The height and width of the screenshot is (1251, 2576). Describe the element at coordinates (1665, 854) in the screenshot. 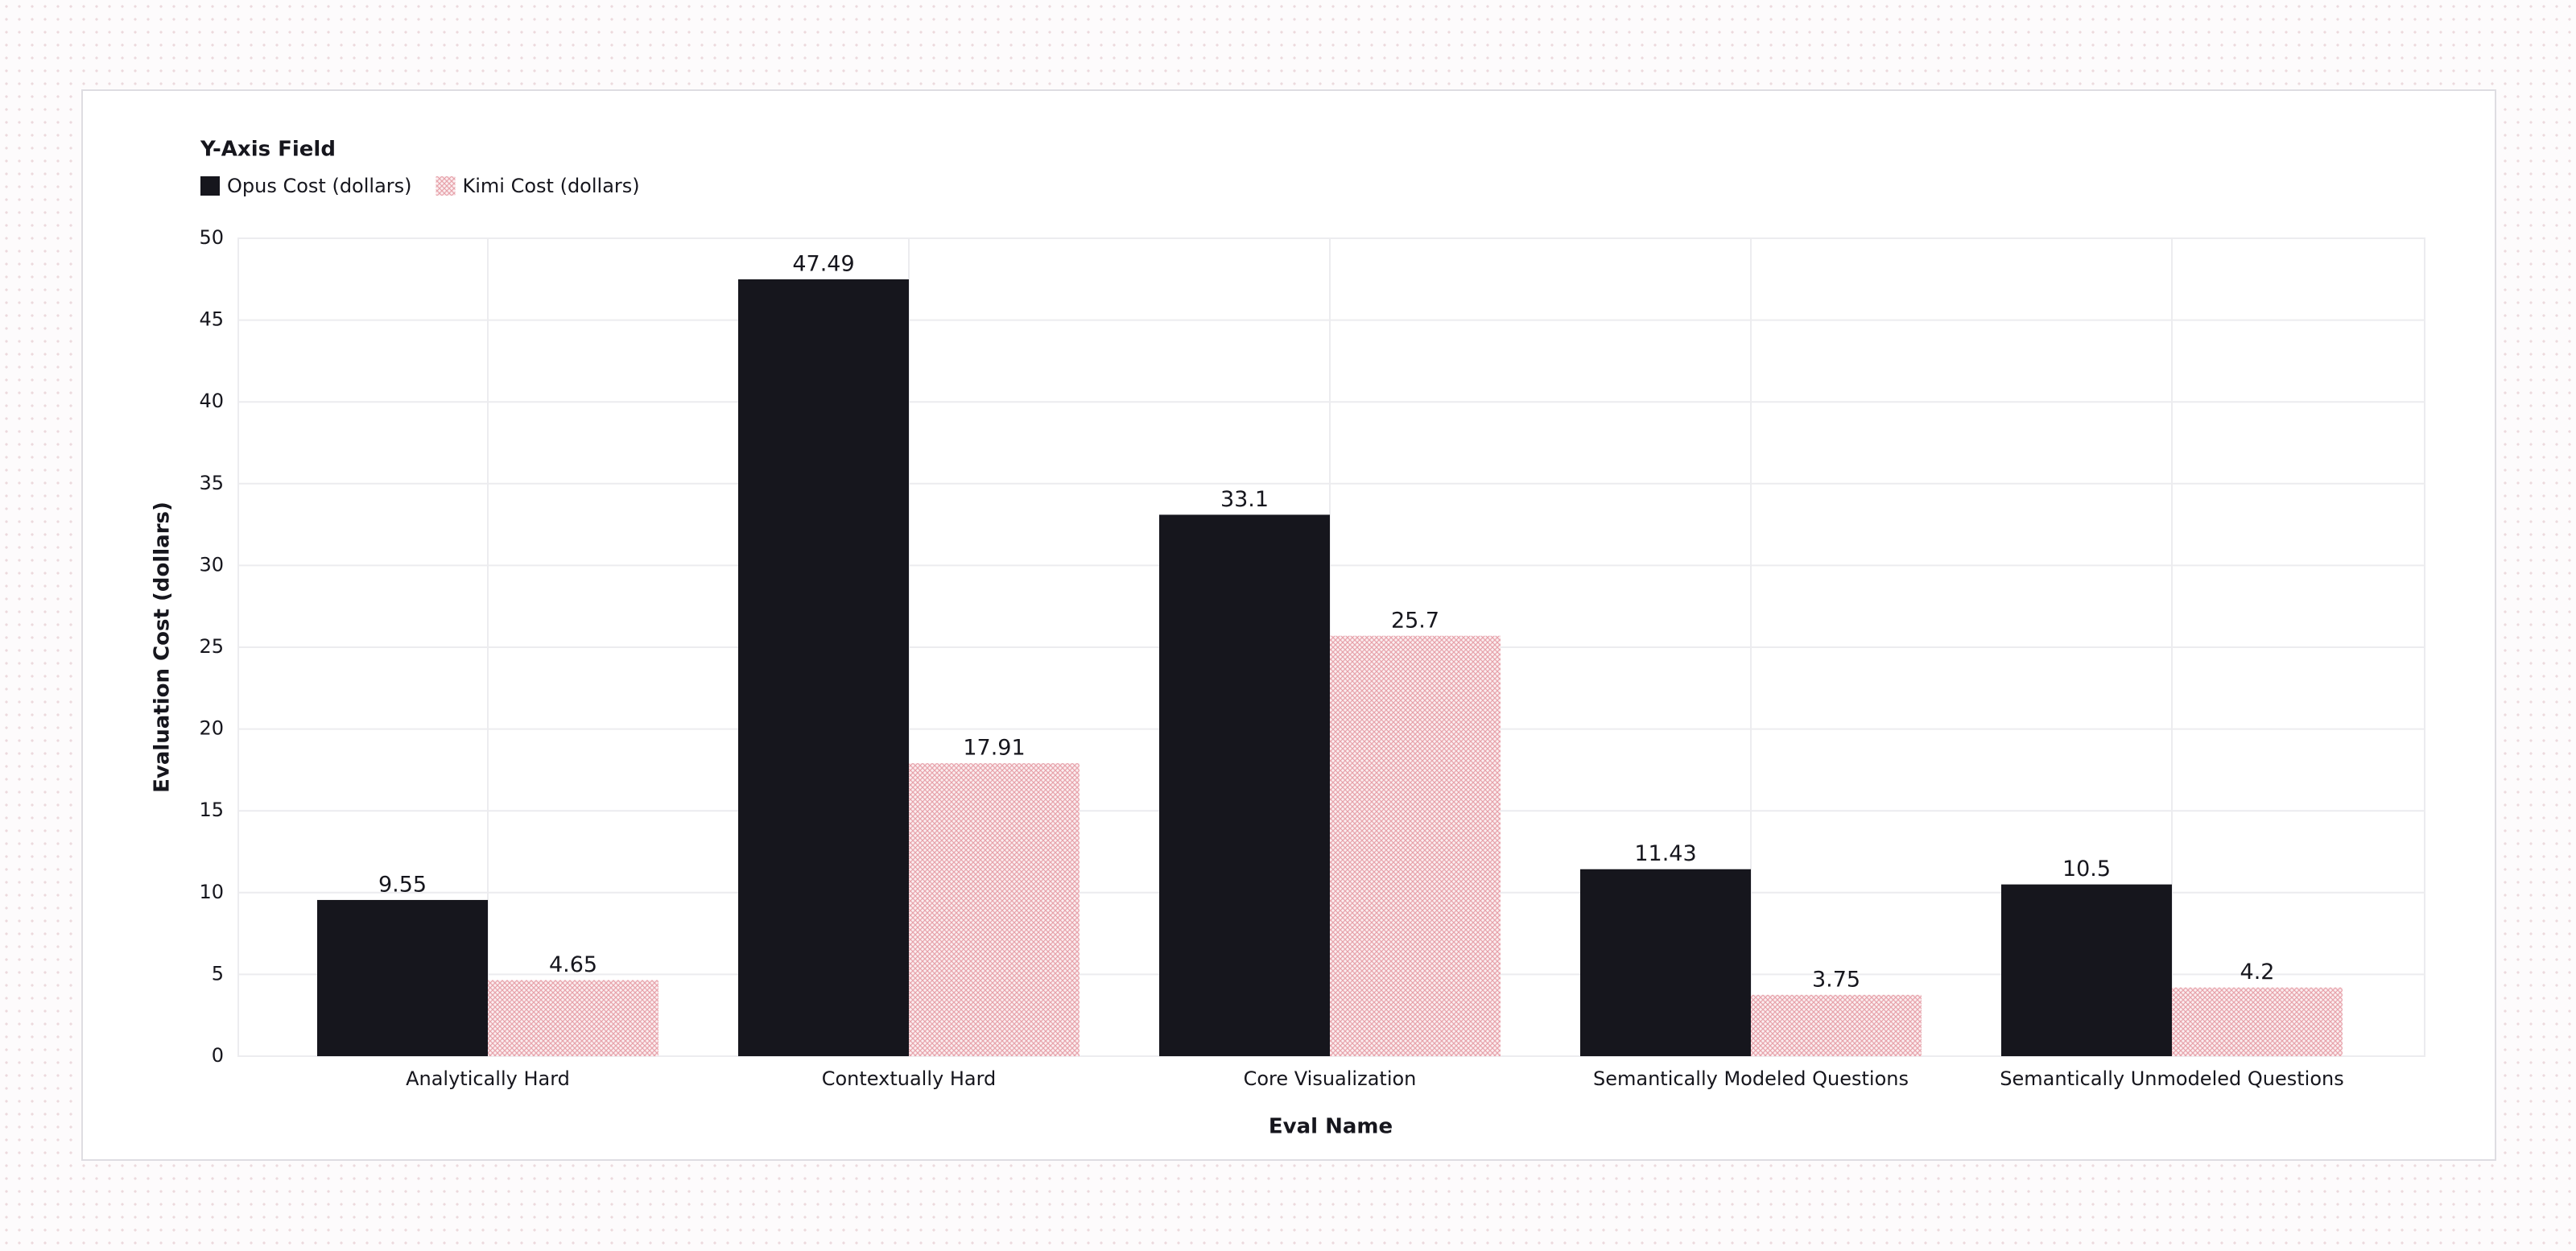

I see `data-label: 11.43` at that location.